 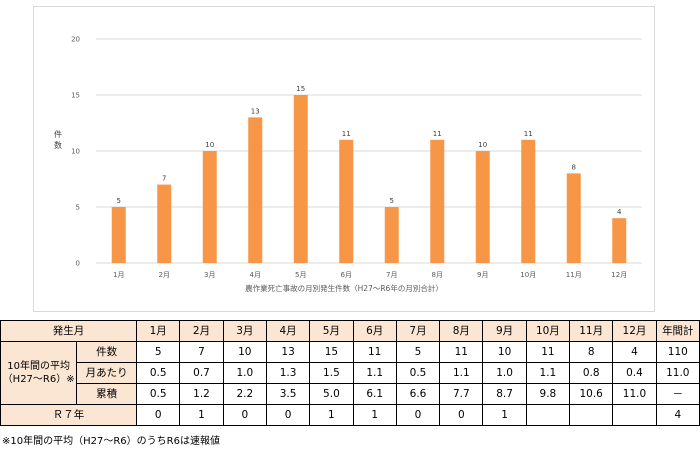 I want to click on table-cell: 10.6, so click(x=591, y=394).